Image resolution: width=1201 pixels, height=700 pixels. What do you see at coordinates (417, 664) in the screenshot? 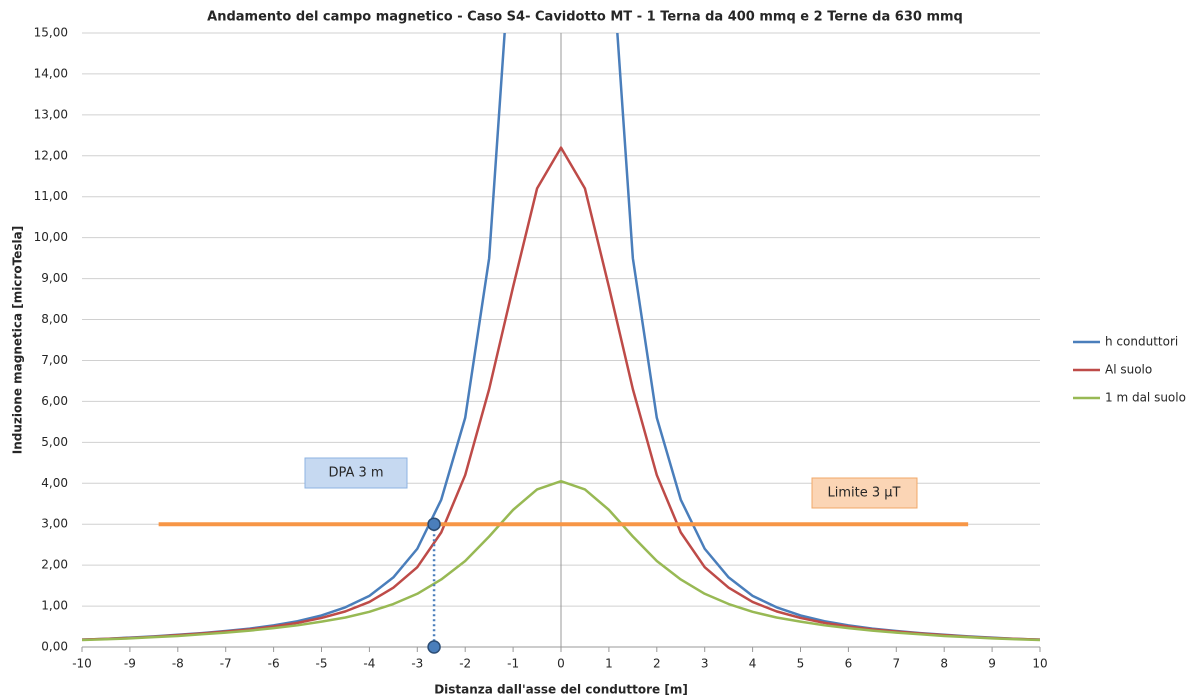
I see `x-tick-label: -3` at bounding box center [417, 664].